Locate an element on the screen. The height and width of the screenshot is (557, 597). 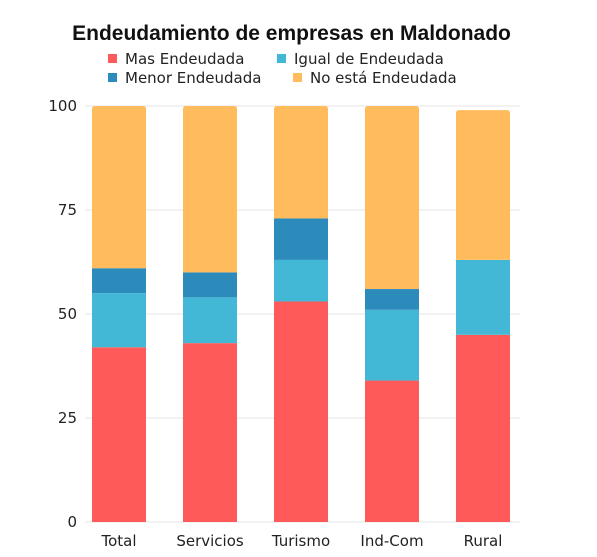
legend-label-igual-de-endeudada: Igual de Endeudada is located at coordinates (369, 59).